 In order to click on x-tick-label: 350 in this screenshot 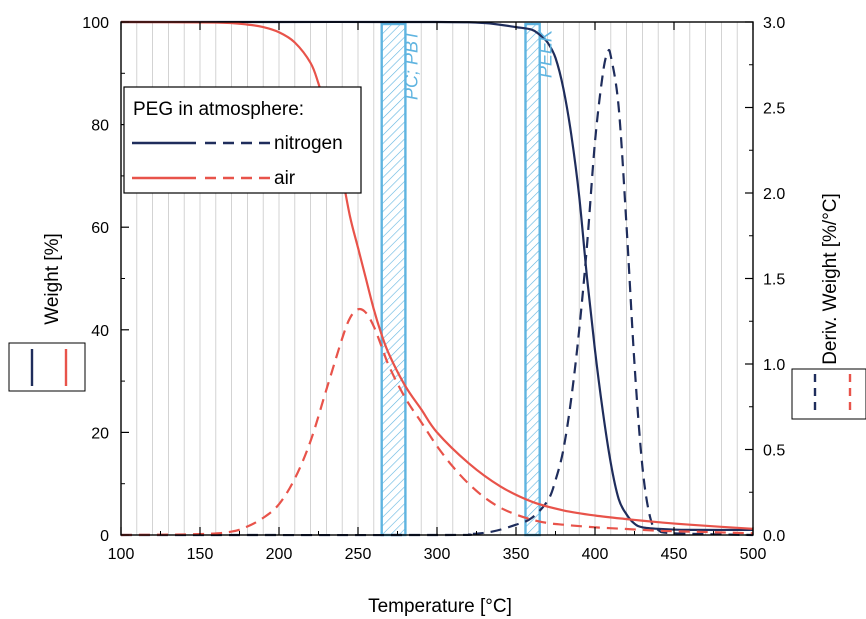, I will do `click(516, 554)`.